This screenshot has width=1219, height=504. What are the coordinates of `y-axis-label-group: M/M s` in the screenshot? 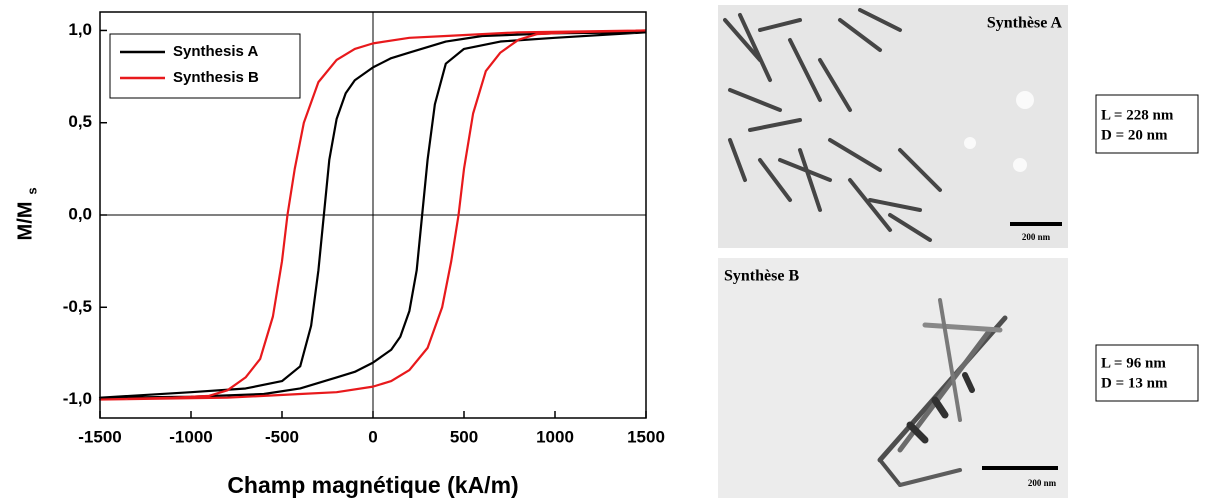 It's located at (26, 213).